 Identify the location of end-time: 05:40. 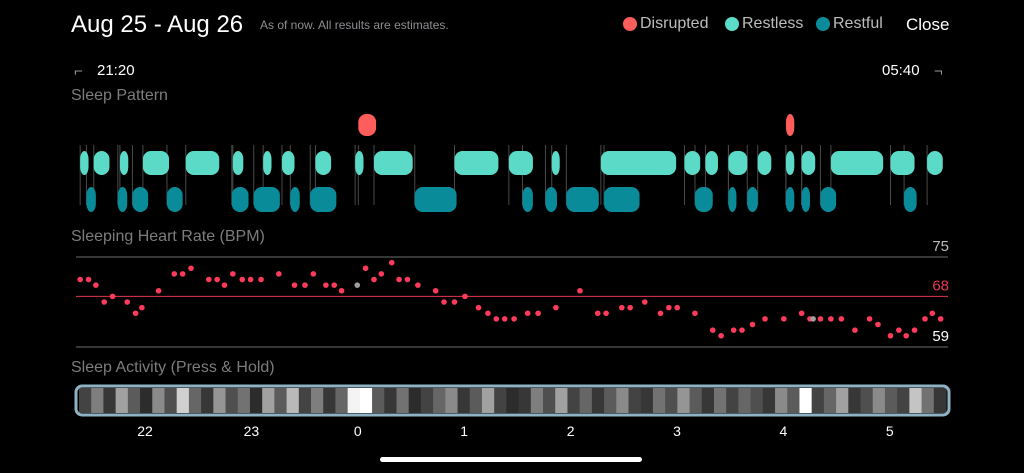
(901, 70).